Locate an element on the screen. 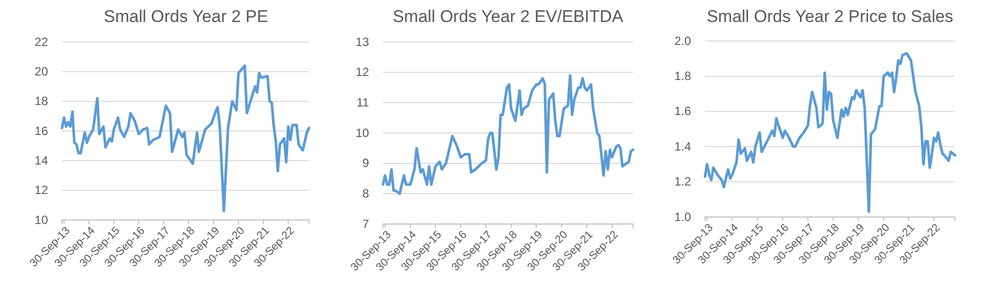 The height and width of the screenshot is (295, 1000). y-tick-label: 1.2 is located at coordinates (683, 181).